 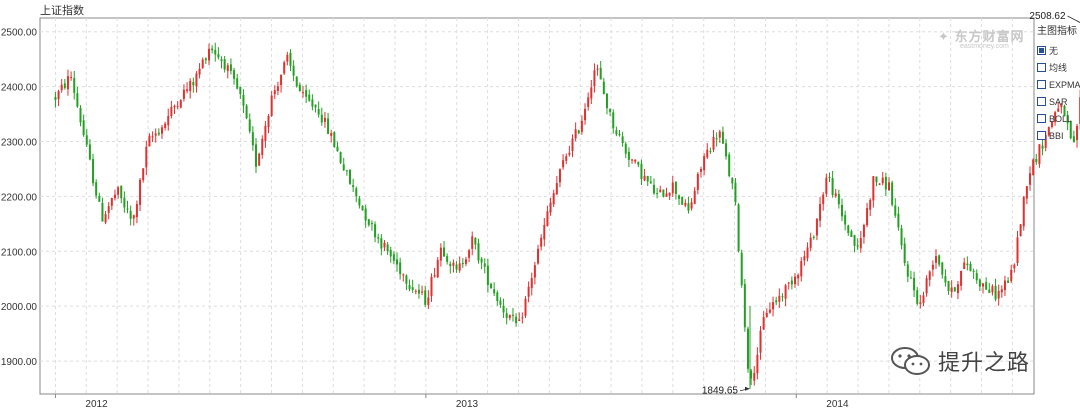 What do you see at coordinates (1058, 67) in the screenshot?
I see `indicator-option: 均线` at bounding box center [1058, 67].